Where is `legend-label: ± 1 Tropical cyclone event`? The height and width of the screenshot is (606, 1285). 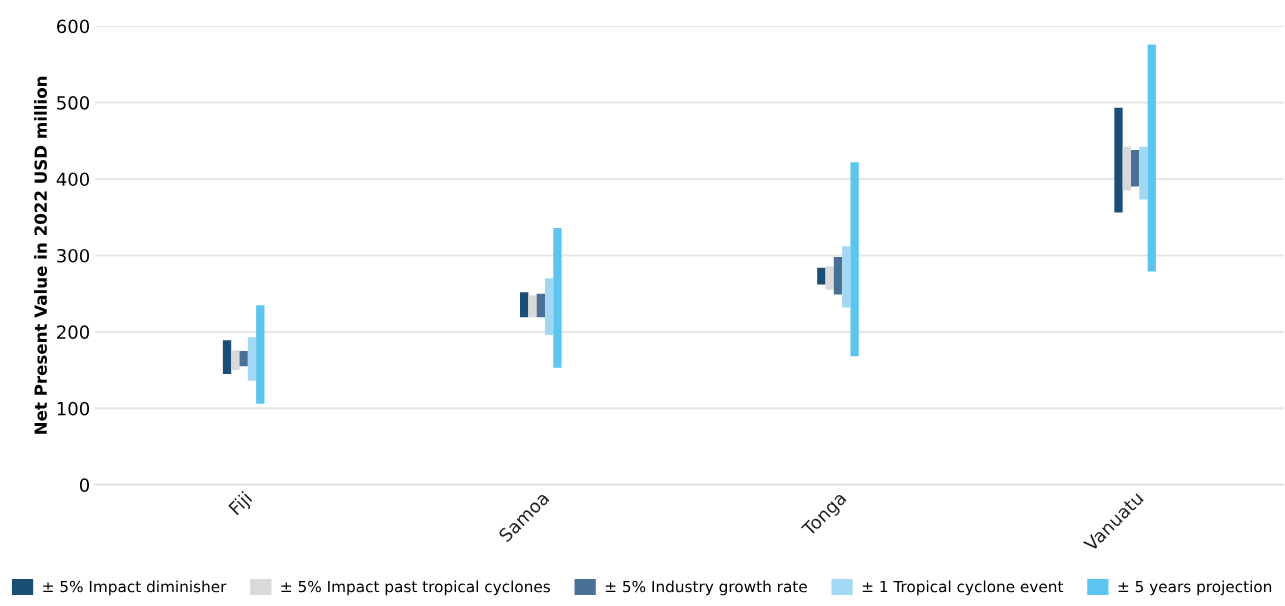 legend-label: ± 1 Tropical cyclone event is located at coordinates (963, 588).